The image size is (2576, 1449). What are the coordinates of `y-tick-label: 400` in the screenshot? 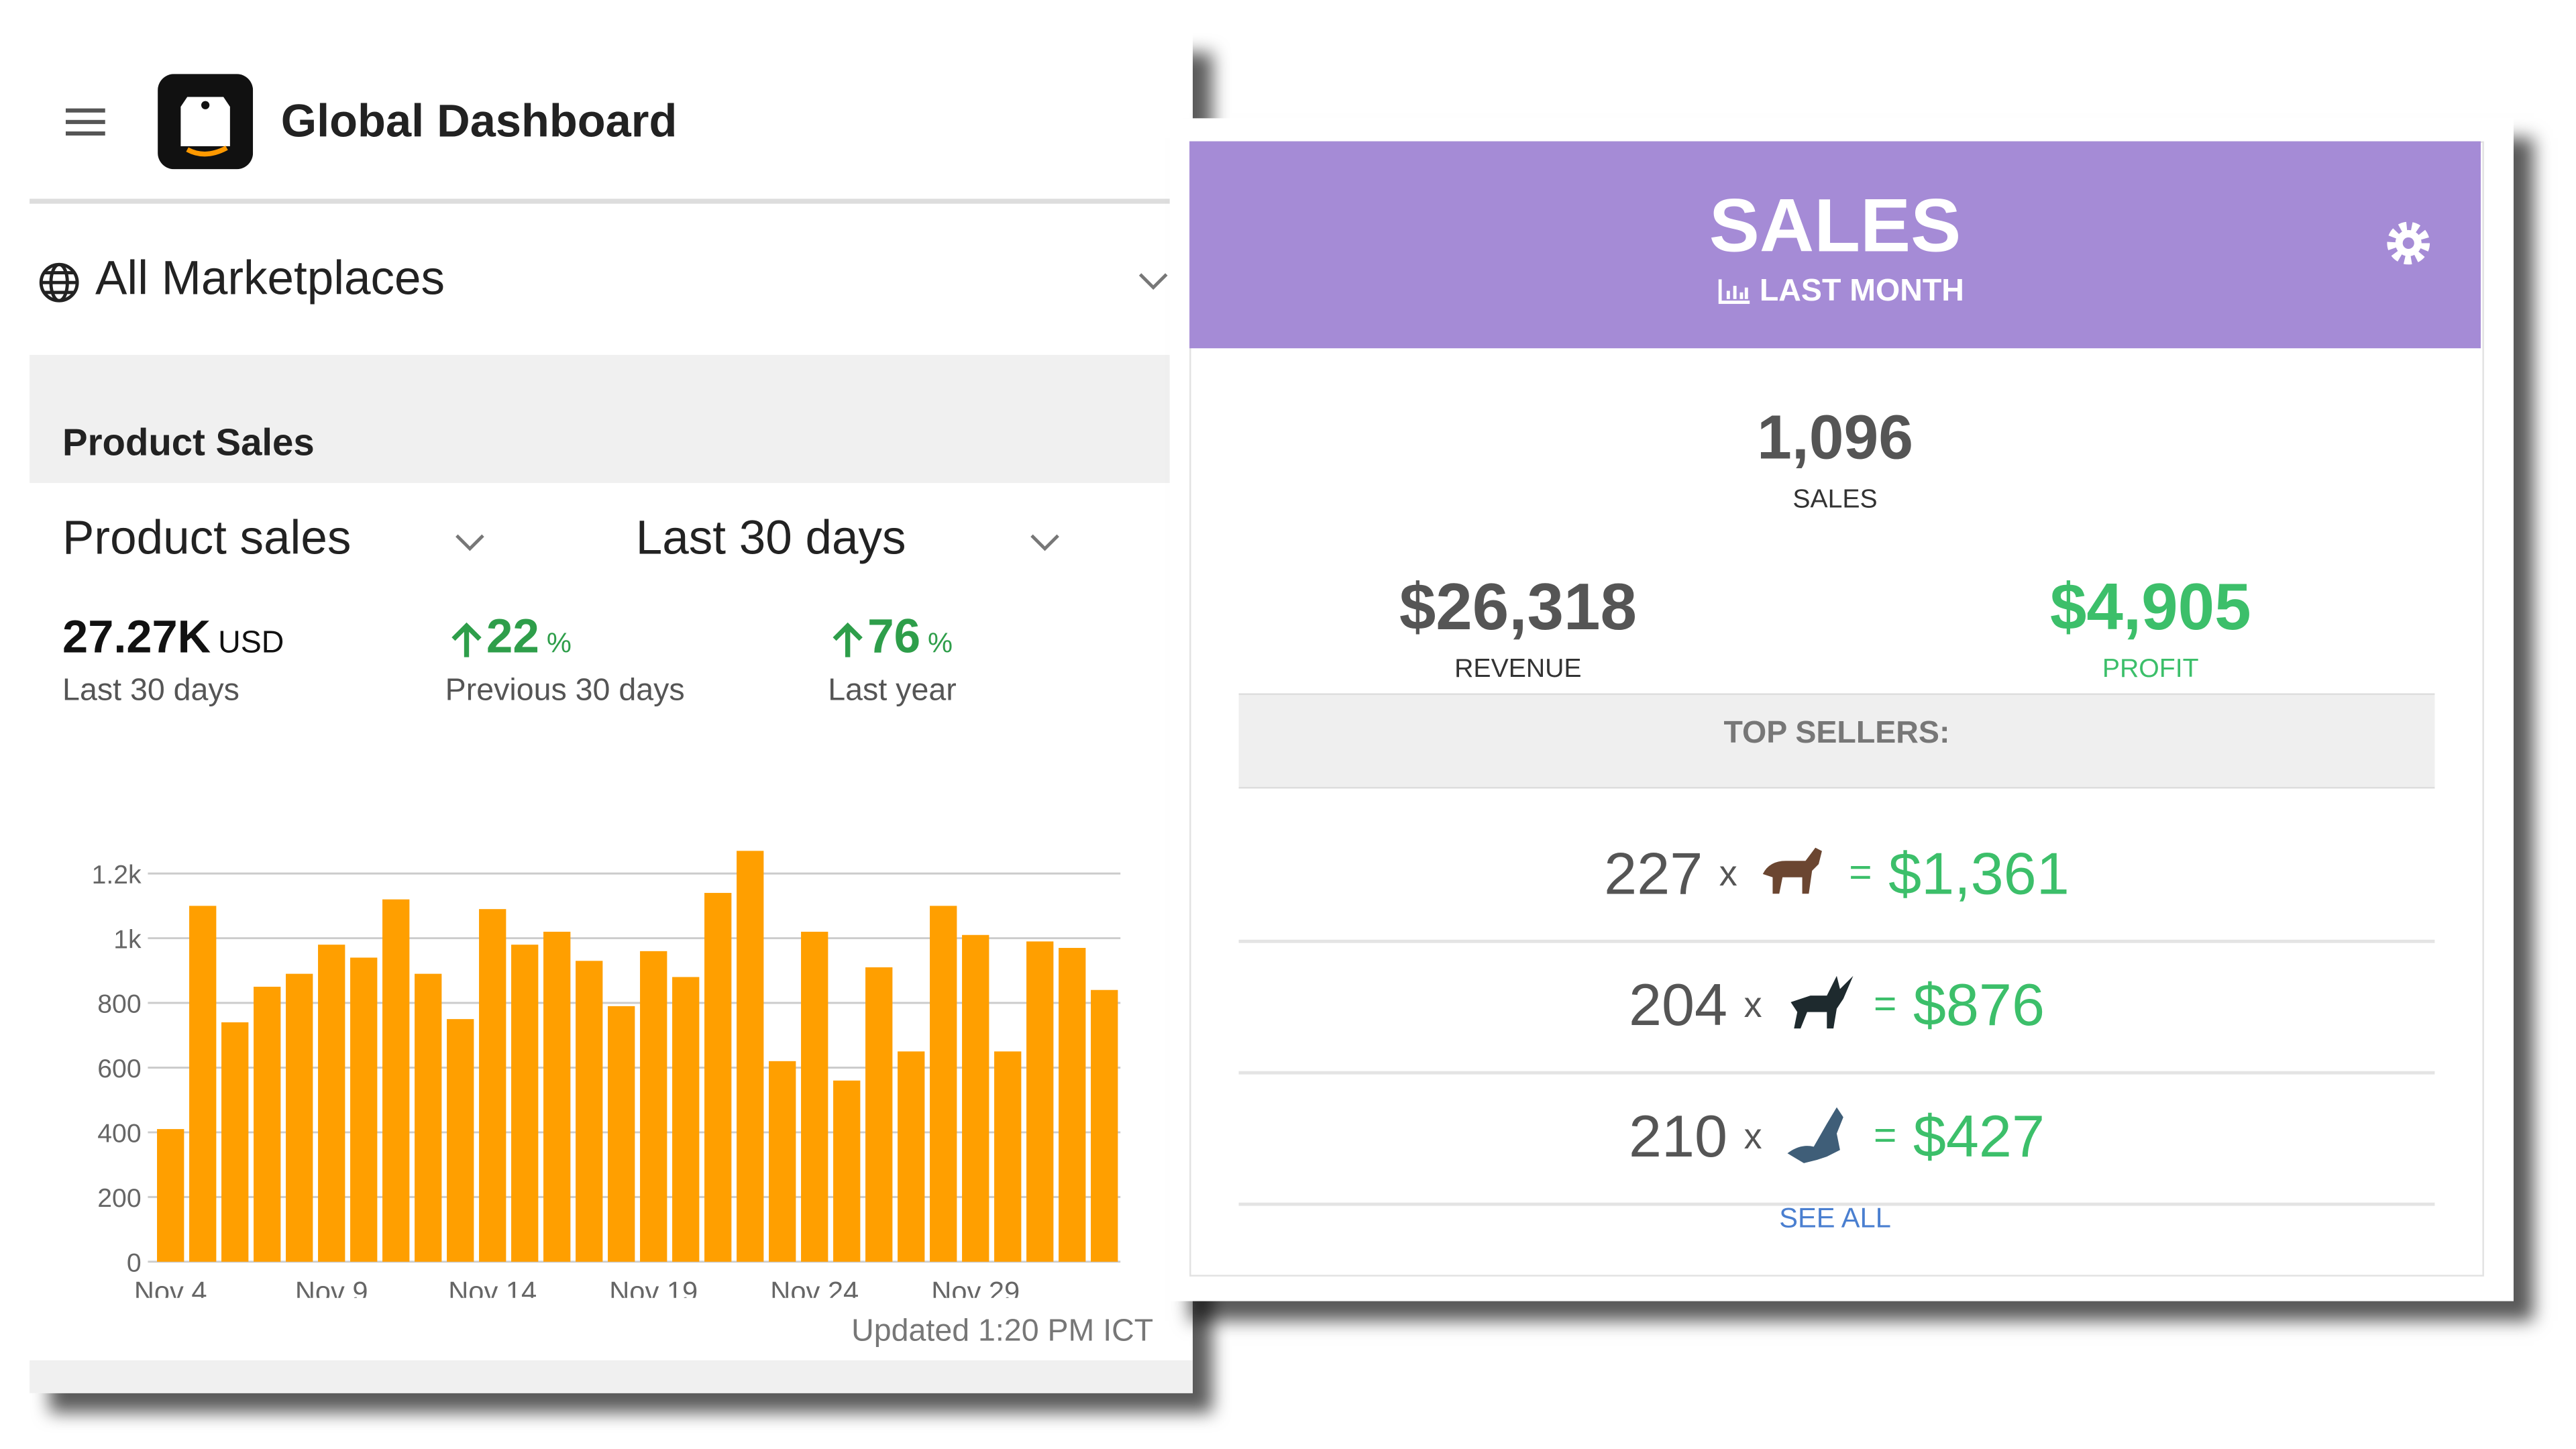 It's located at (119, 1134).